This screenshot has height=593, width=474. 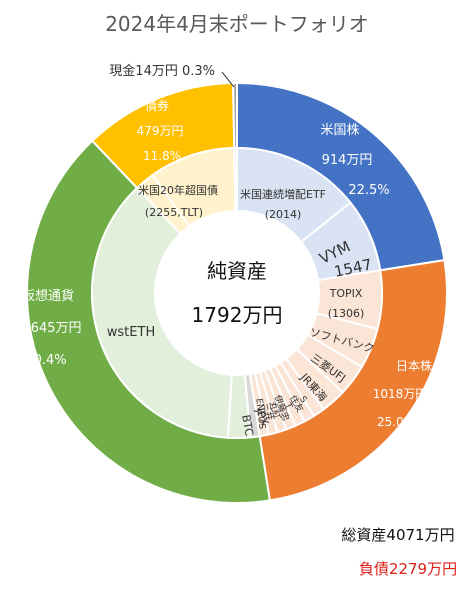 I want to click on inner-label-us-div-etf-name: 米国連続増配ETF, so click(x=283, y=194).